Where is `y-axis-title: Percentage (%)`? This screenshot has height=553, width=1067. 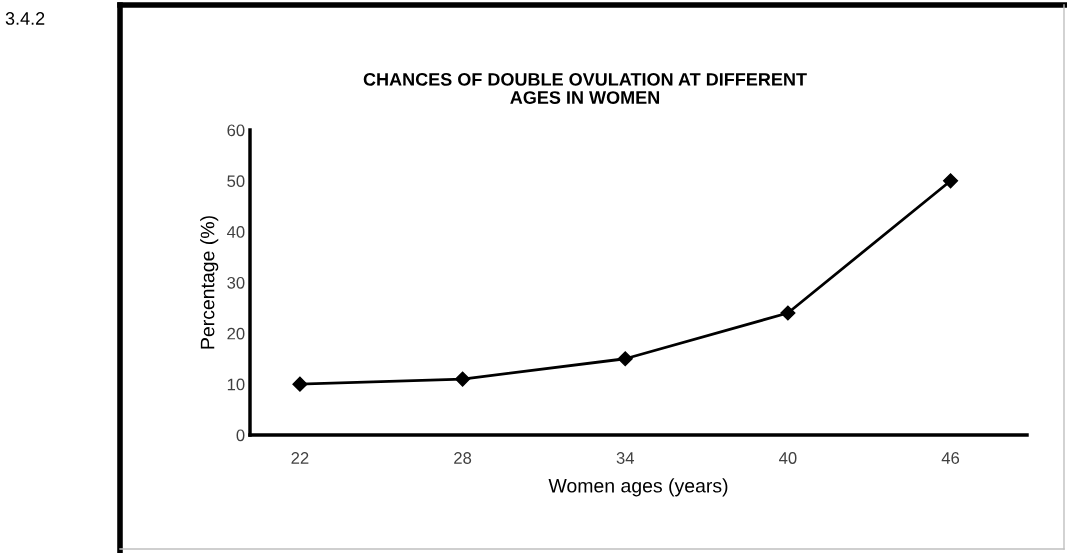
y-axis-title: Percentage (%) is located at coordinates (209, 282).